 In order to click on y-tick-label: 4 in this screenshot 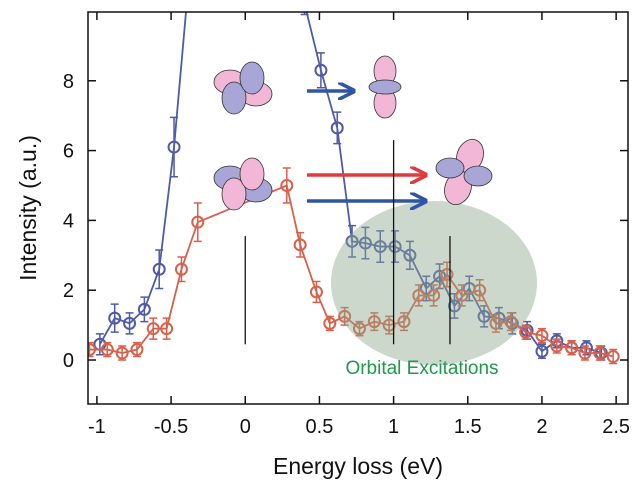, I will do `click(68, 221)`.